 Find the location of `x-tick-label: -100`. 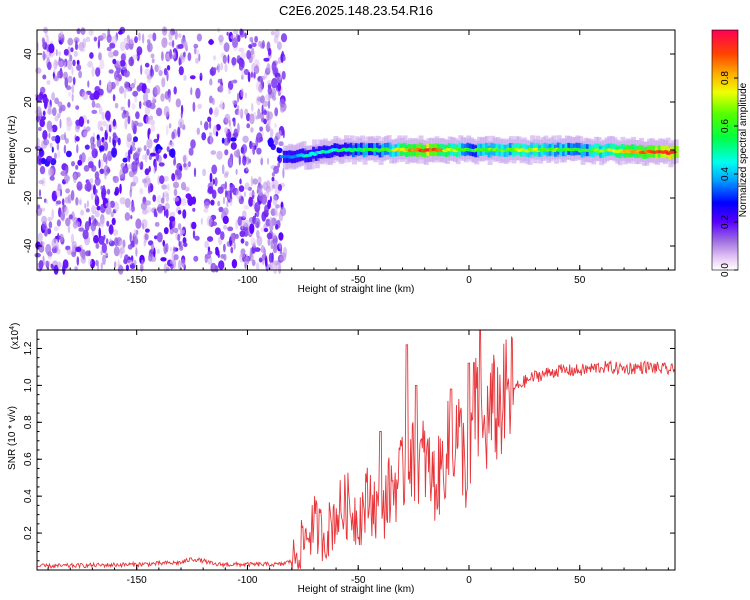

x-tick-label: -100 is located at coordinates (247, 280).